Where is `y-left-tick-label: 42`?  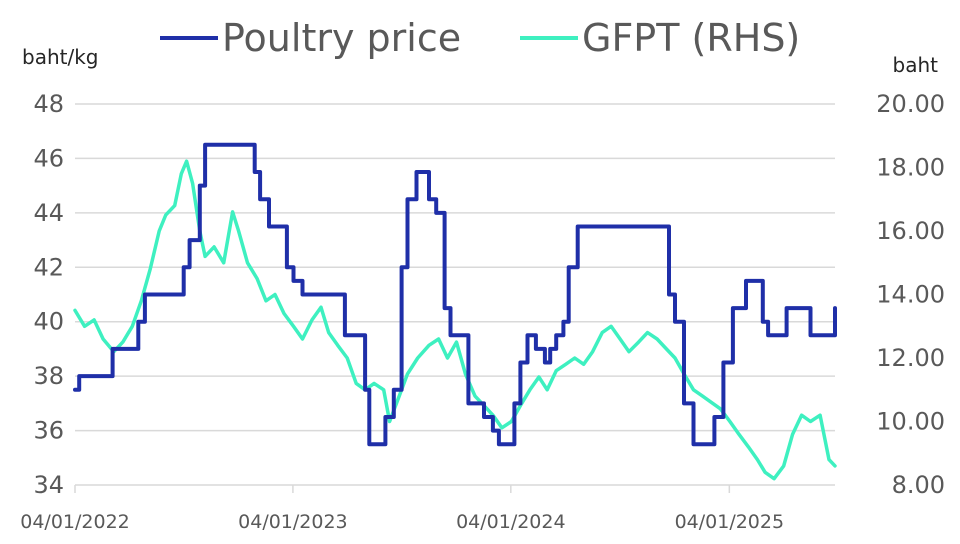
y-left-tick-label: 42 is located at coordinates (48, 267).